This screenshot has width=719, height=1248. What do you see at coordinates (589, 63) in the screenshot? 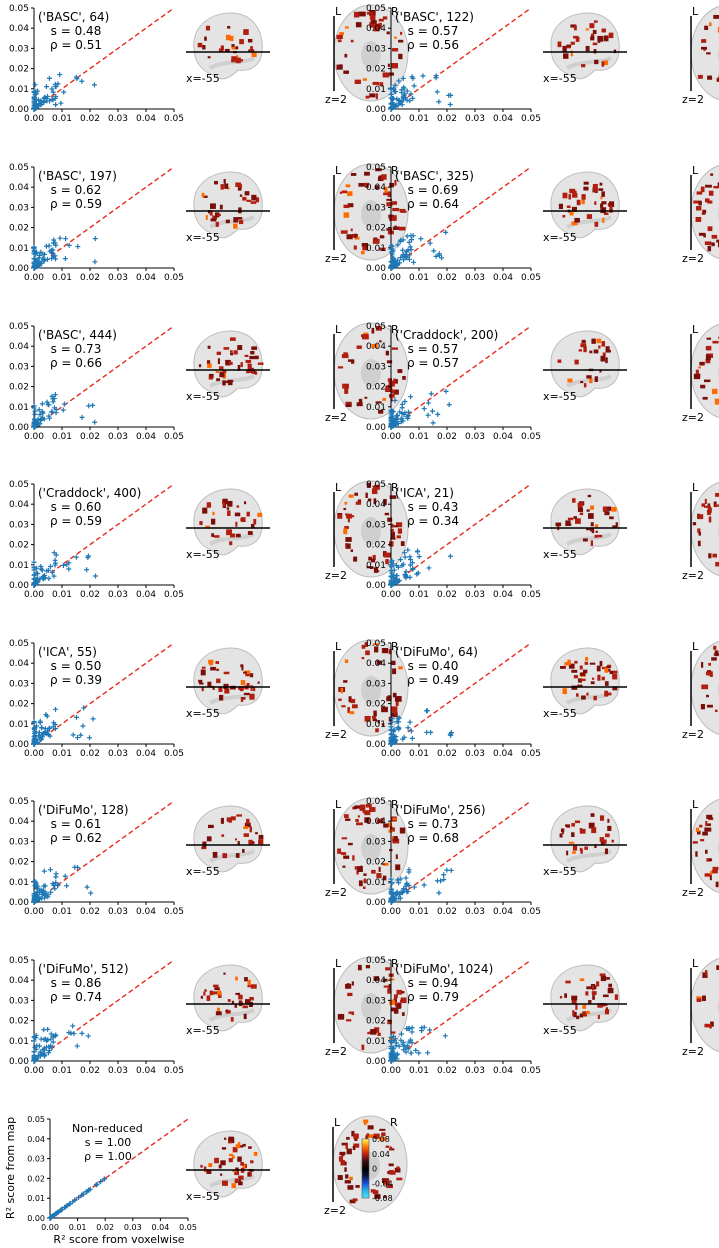
I see `sagittal-brain-fold` at bounding box center [589, 63].